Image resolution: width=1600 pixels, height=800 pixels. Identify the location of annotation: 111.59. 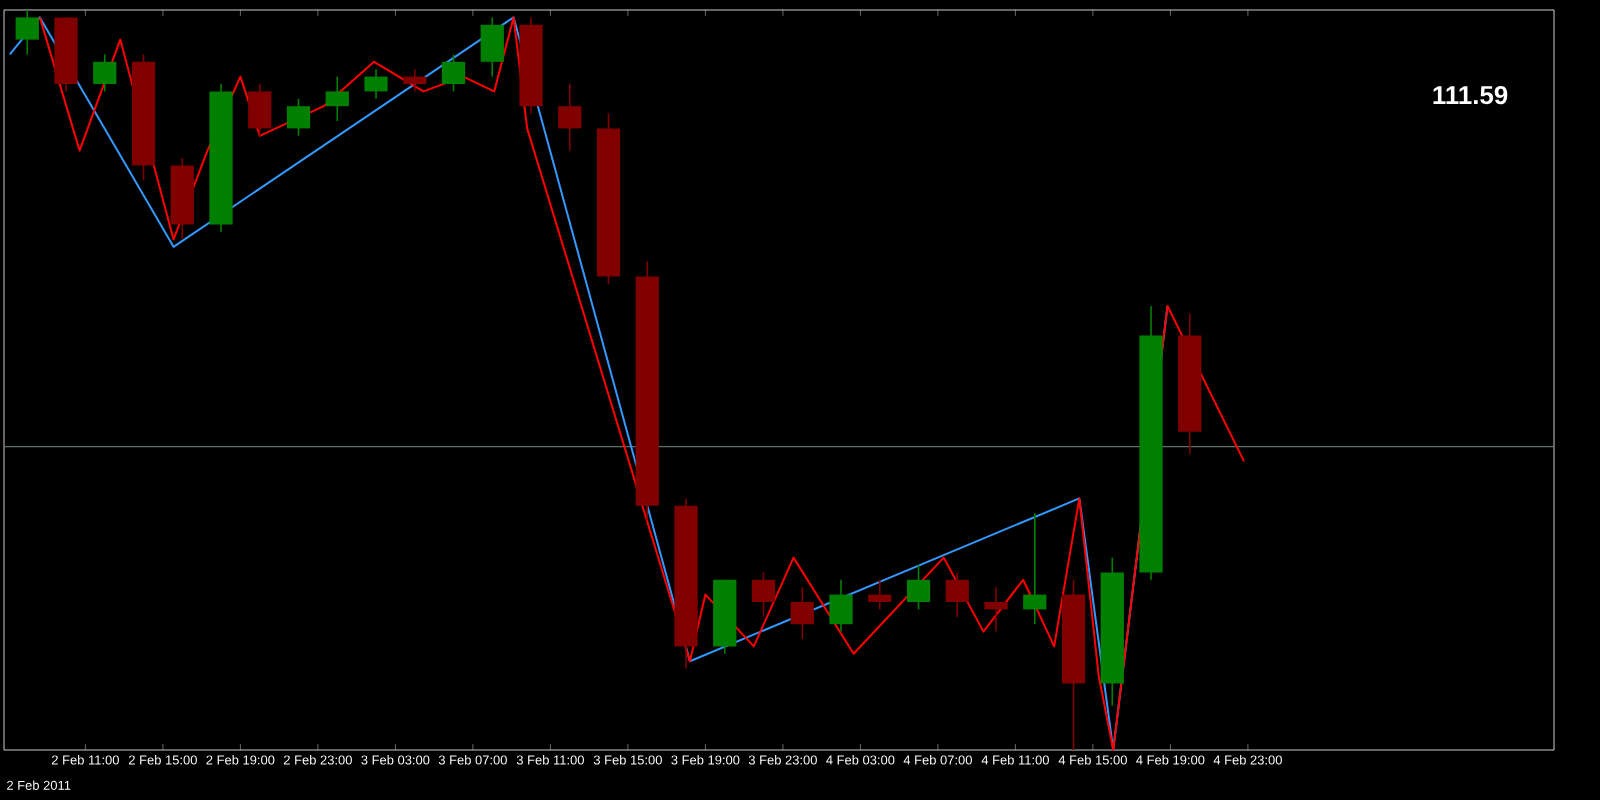
(1470, 95).